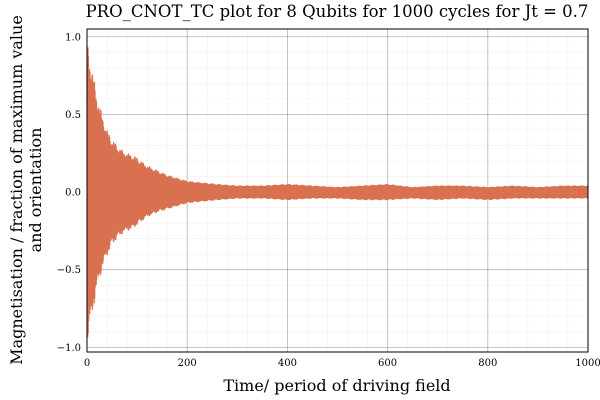 The height and width of the screenshot is (400, 600). Describe the element at coordinates (69, 270) in the screenshot. I see `y-tick-label: −0.5` at that location.